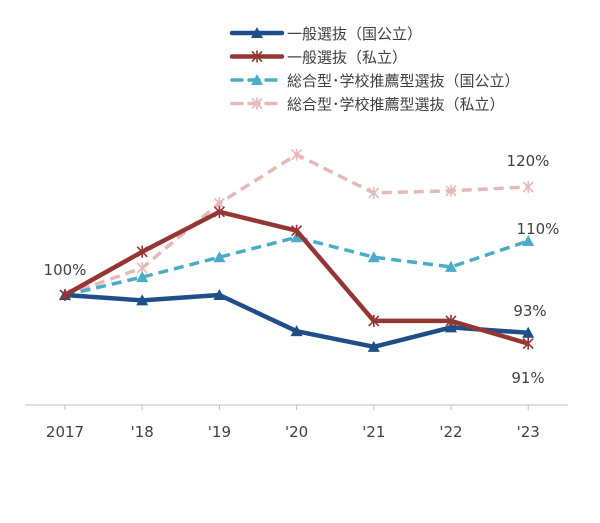  I want to click on legend-item: 一般選抜（私立）, so click(318, 58).